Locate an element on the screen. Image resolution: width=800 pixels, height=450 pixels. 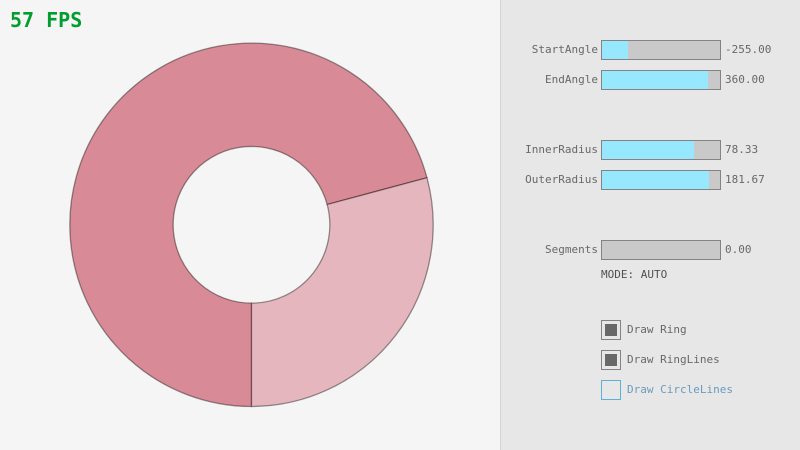
slider-row-outerradius: OuterRadius 181.67 is located at coordinates (650, 180).